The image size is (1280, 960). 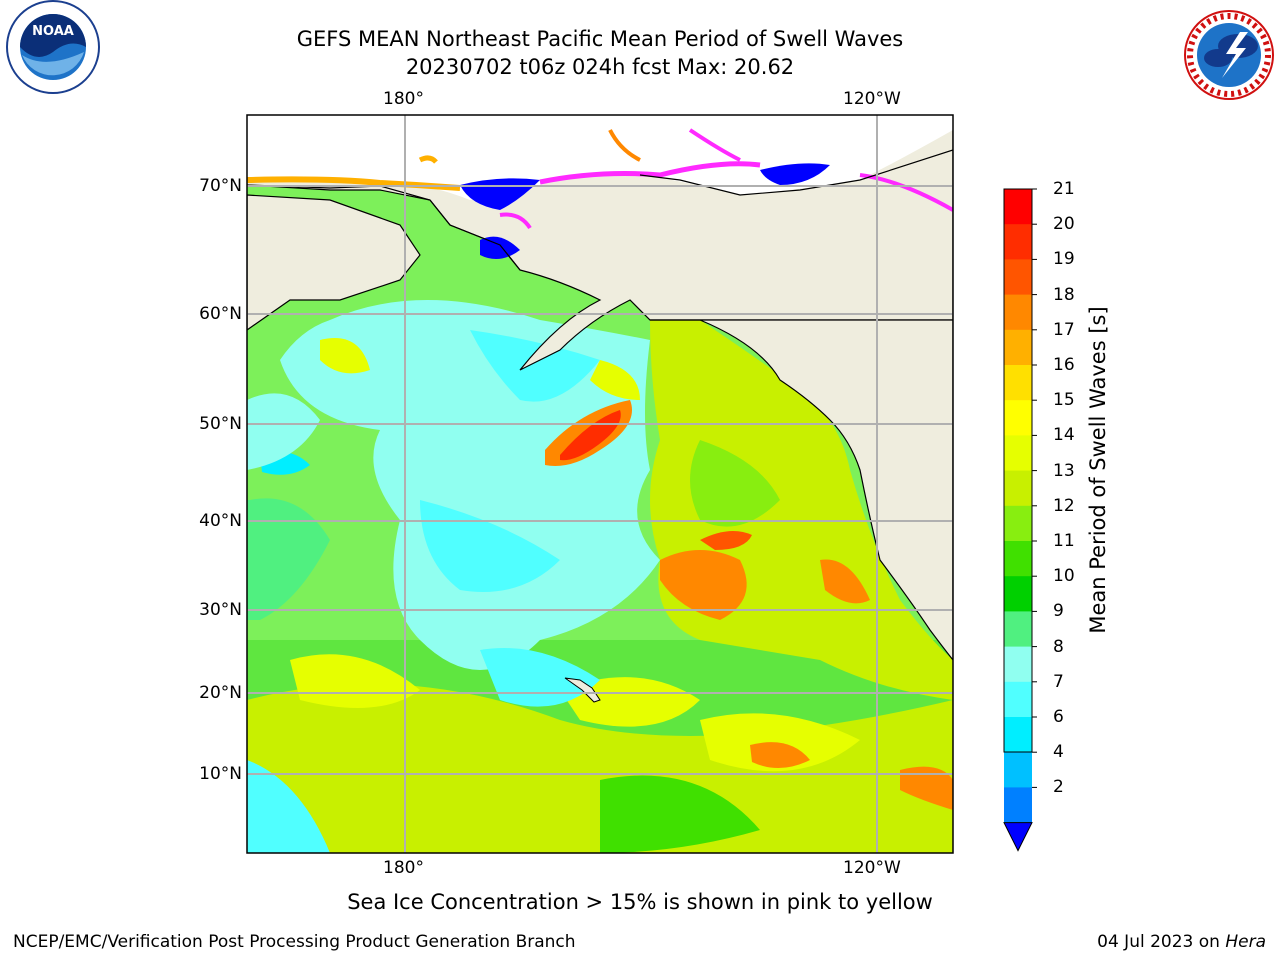 What do you see at coordinates (403, 99) in the screenshot?
I see `lon-label-top-180: 180°` at bounding box center [403, 99].